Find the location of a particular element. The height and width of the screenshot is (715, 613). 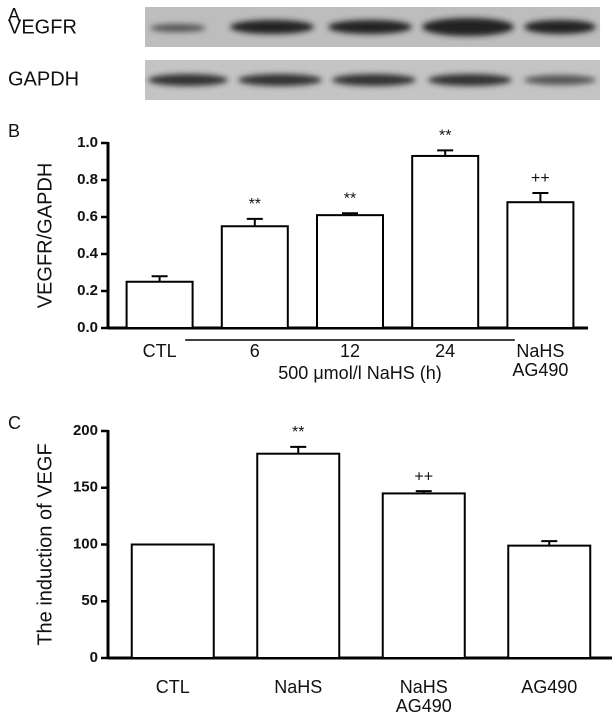

panel-label: B is located at coordinates (14, 131).